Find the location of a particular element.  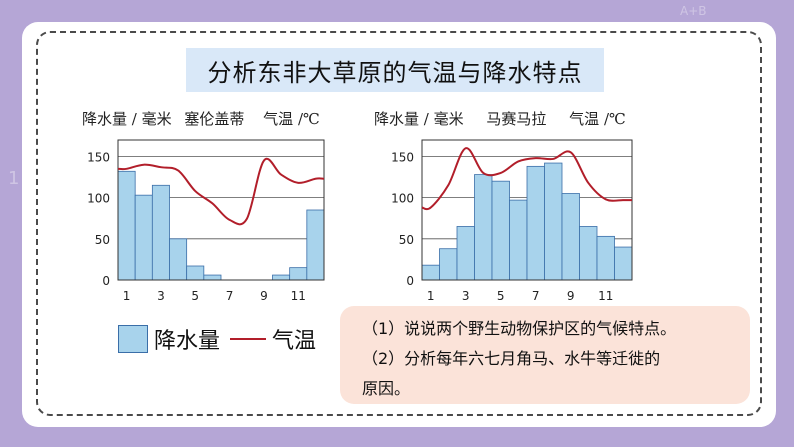

chart2-ytick-label: 150 is located at coordinates (402, 157).